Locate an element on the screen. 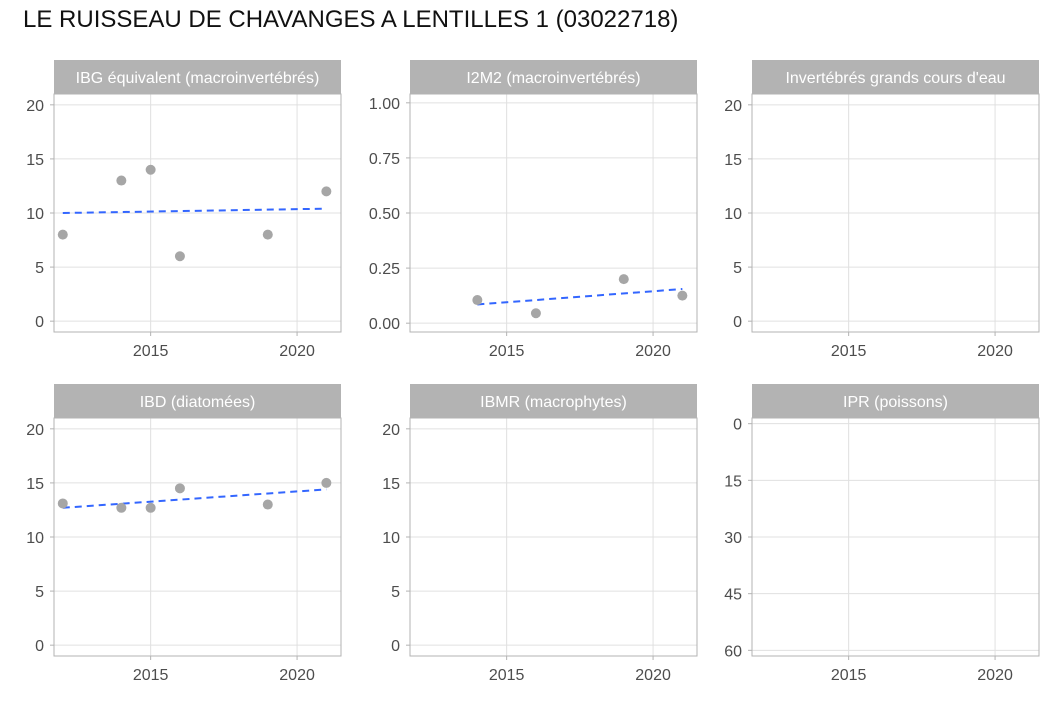 The height and width of the screenshot is (708, 1062). y-tick-label: 0.00 is located at coordinates (384, 324).